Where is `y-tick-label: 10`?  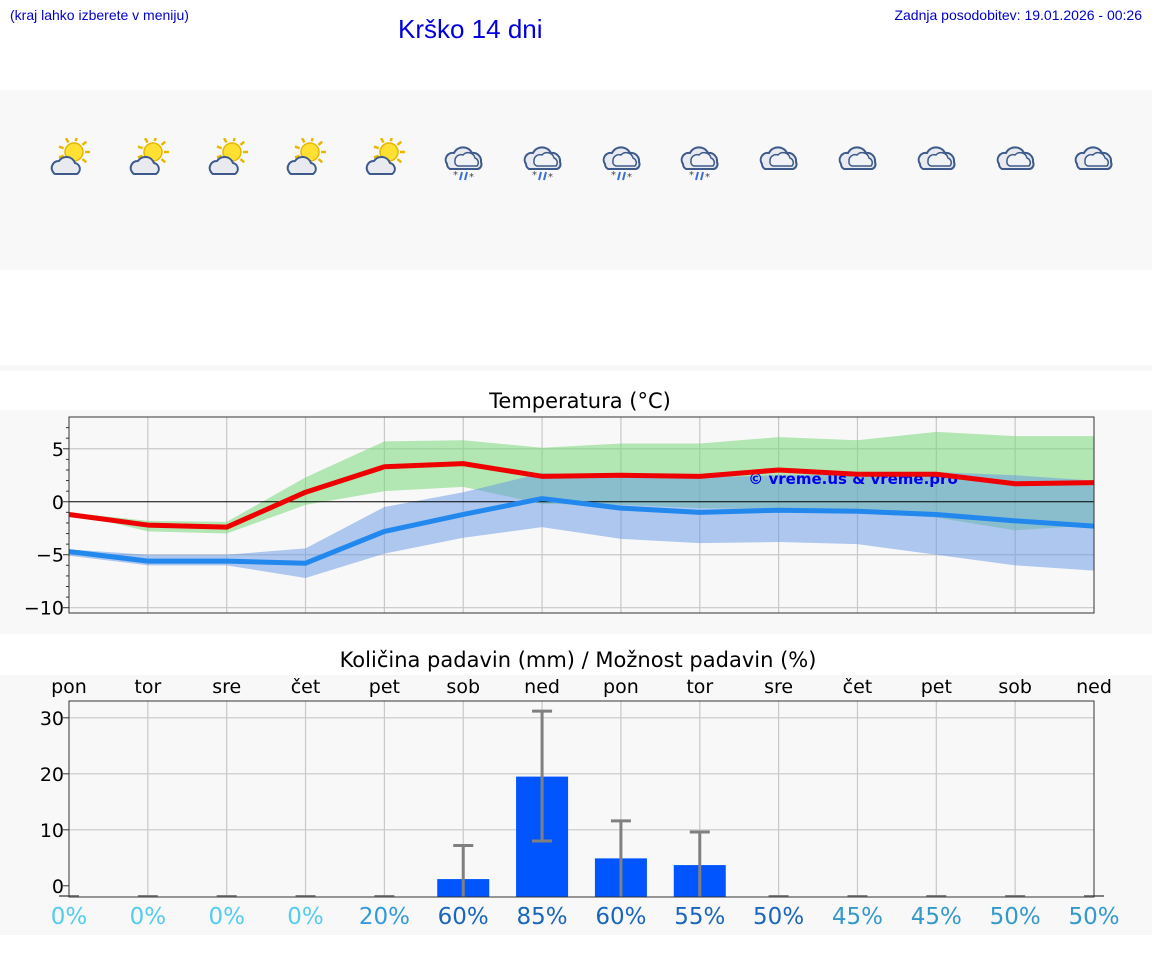 y-tick-label: 10 is located at coordinates (52, 831).